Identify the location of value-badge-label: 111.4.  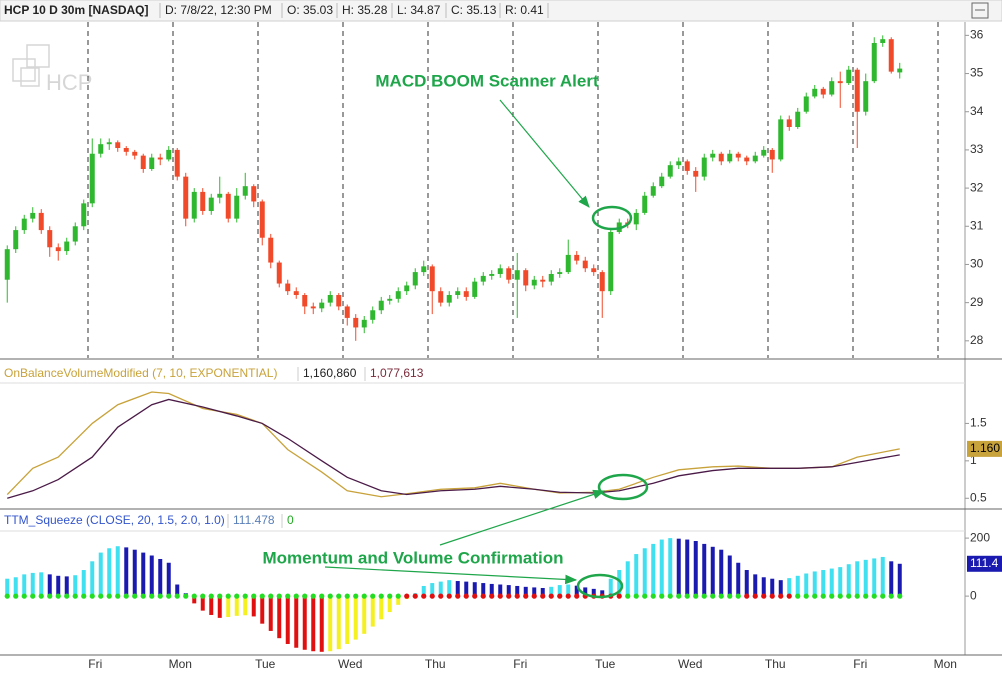
(984, 563).